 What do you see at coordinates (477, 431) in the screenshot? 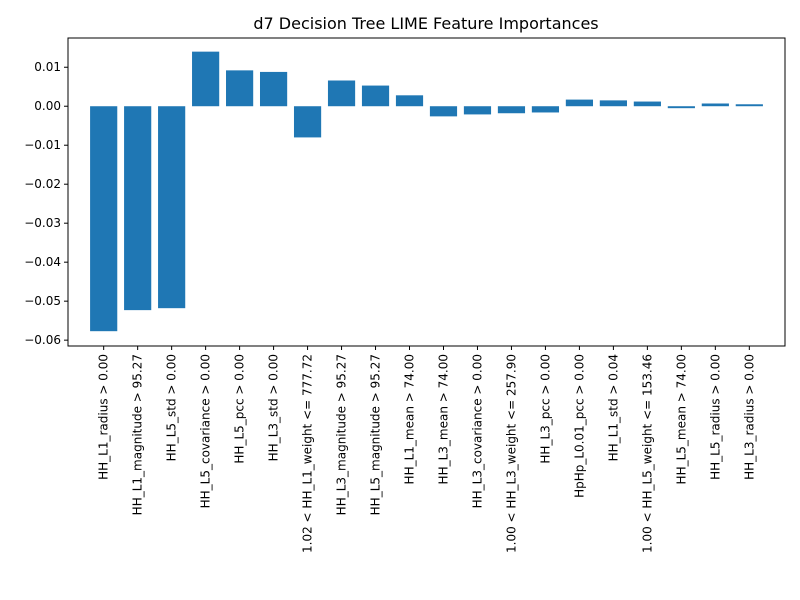
I see `x-tick-label: HH_L3_covariance > 0.00` at bounding box center [477, 431].